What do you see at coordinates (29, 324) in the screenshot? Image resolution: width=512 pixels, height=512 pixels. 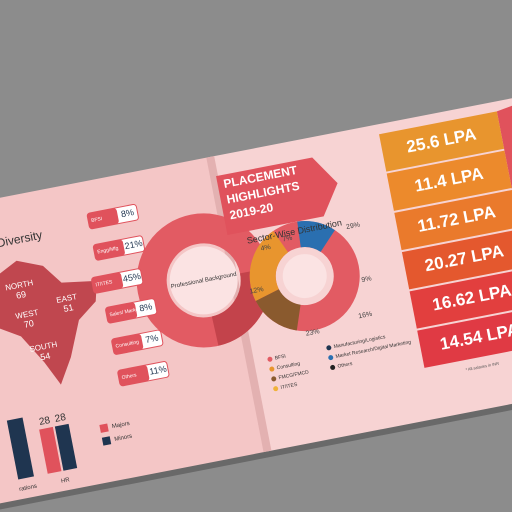 I see `region-value: 70` at bounding box center [29, 324].